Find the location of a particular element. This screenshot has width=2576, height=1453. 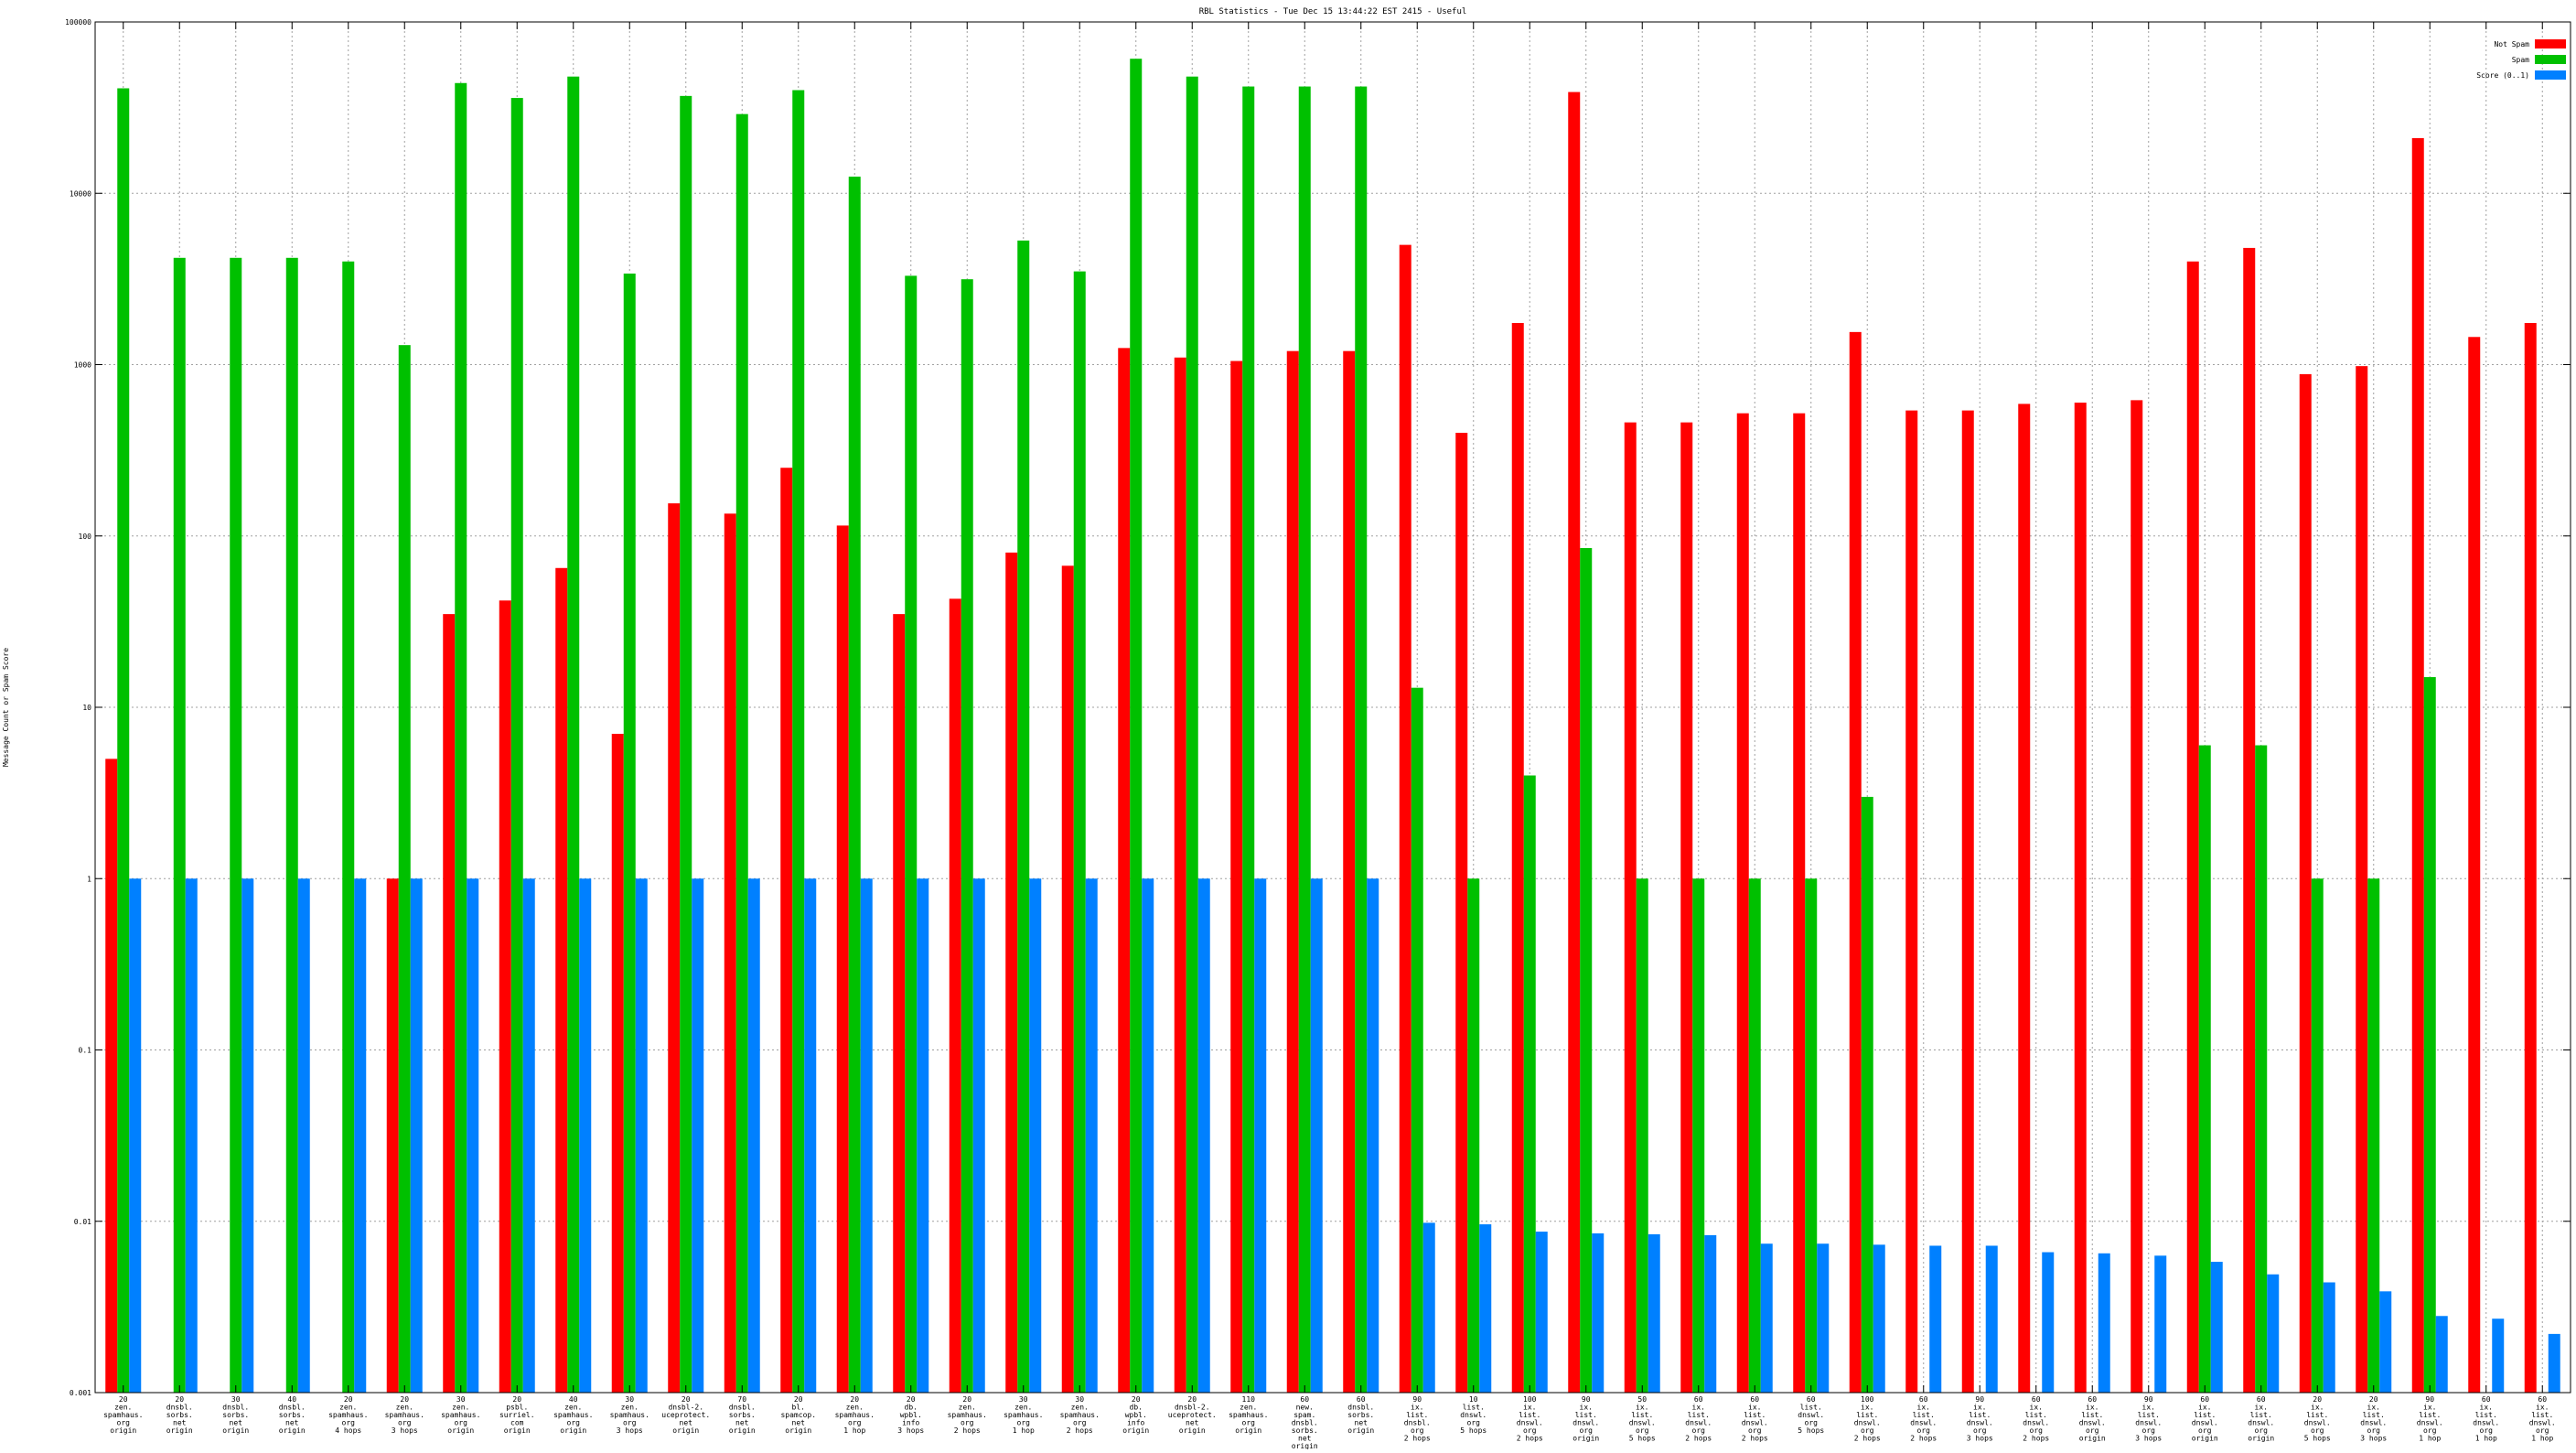

x-category-label: com is located at coordinates (517, 1423).